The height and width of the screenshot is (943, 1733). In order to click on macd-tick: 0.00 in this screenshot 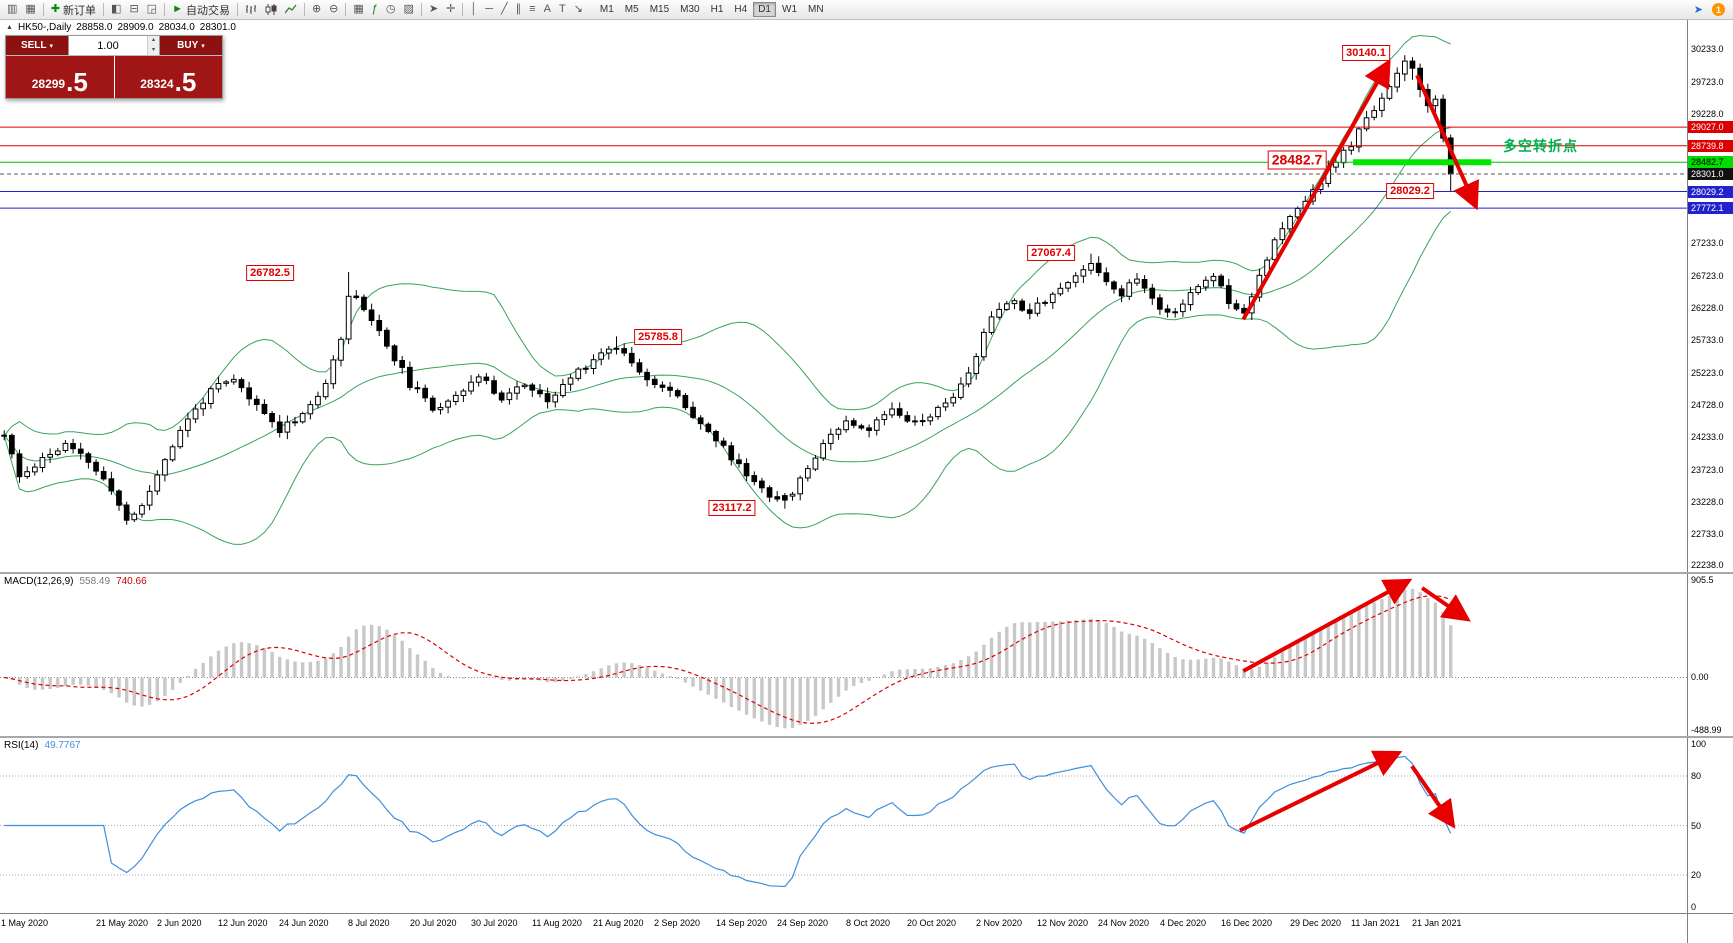, I will do `click(1700, 677)`.